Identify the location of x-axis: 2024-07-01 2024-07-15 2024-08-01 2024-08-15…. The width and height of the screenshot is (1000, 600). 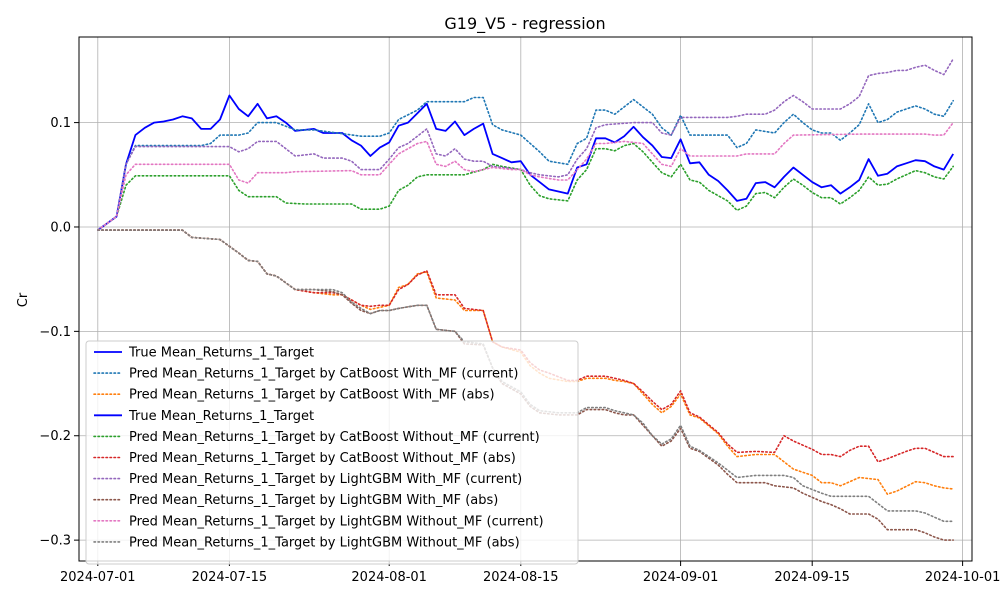
(530, 573).